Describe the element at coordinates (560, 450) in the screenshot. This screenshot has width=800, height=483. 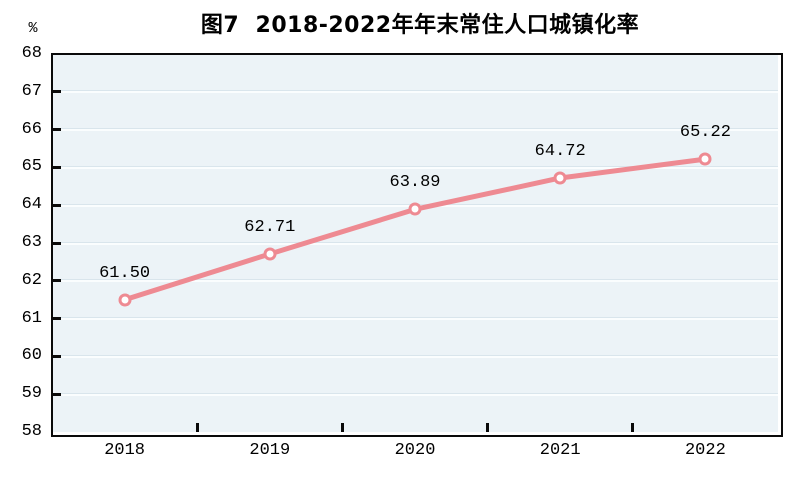
I see `x-axis-tick-label: 2021` at that location.